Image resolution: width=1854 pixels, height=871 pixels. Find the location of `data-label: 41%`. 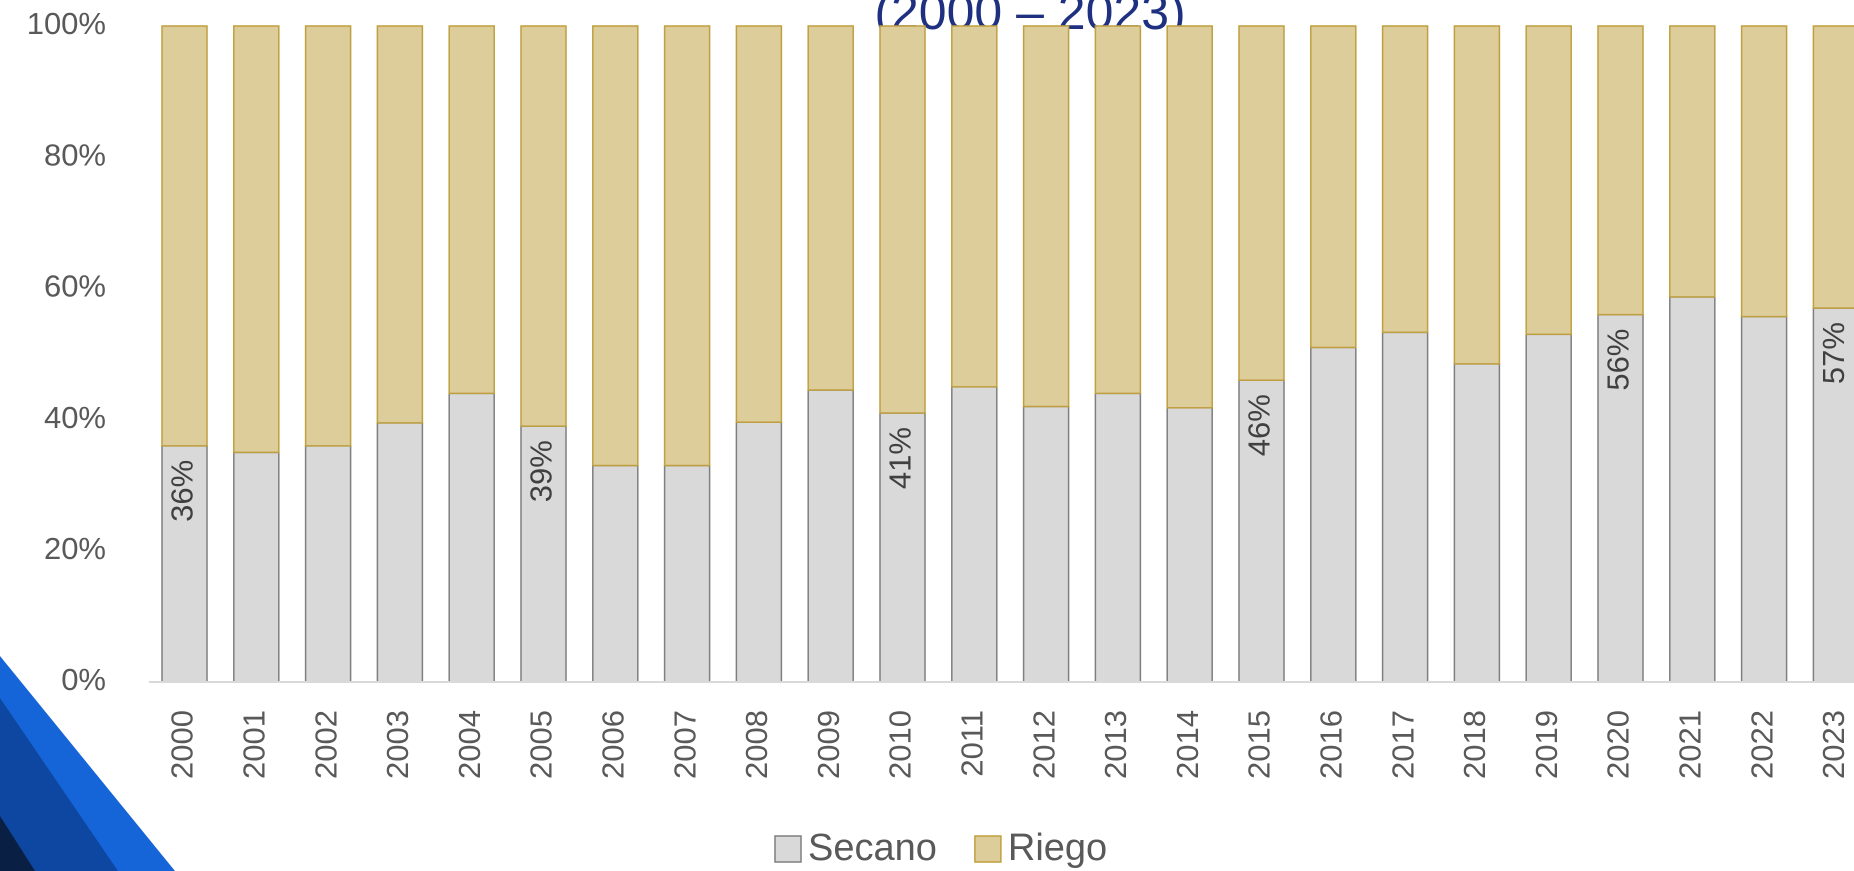

data-label: 41% is located at coordinates (900, 458).